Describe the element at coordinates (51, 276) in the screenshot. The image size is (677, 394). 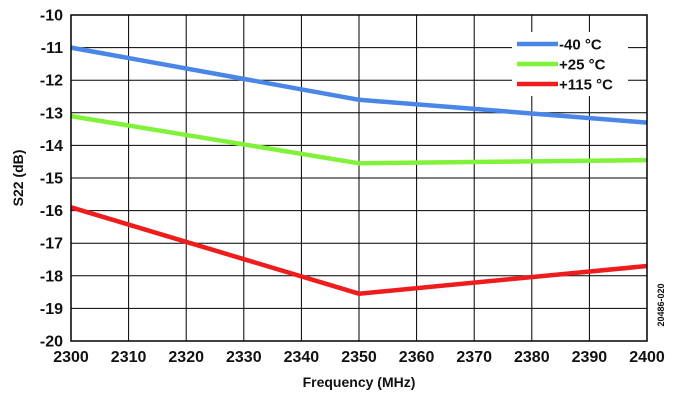
I see `y-tick-label: -18` at that location.